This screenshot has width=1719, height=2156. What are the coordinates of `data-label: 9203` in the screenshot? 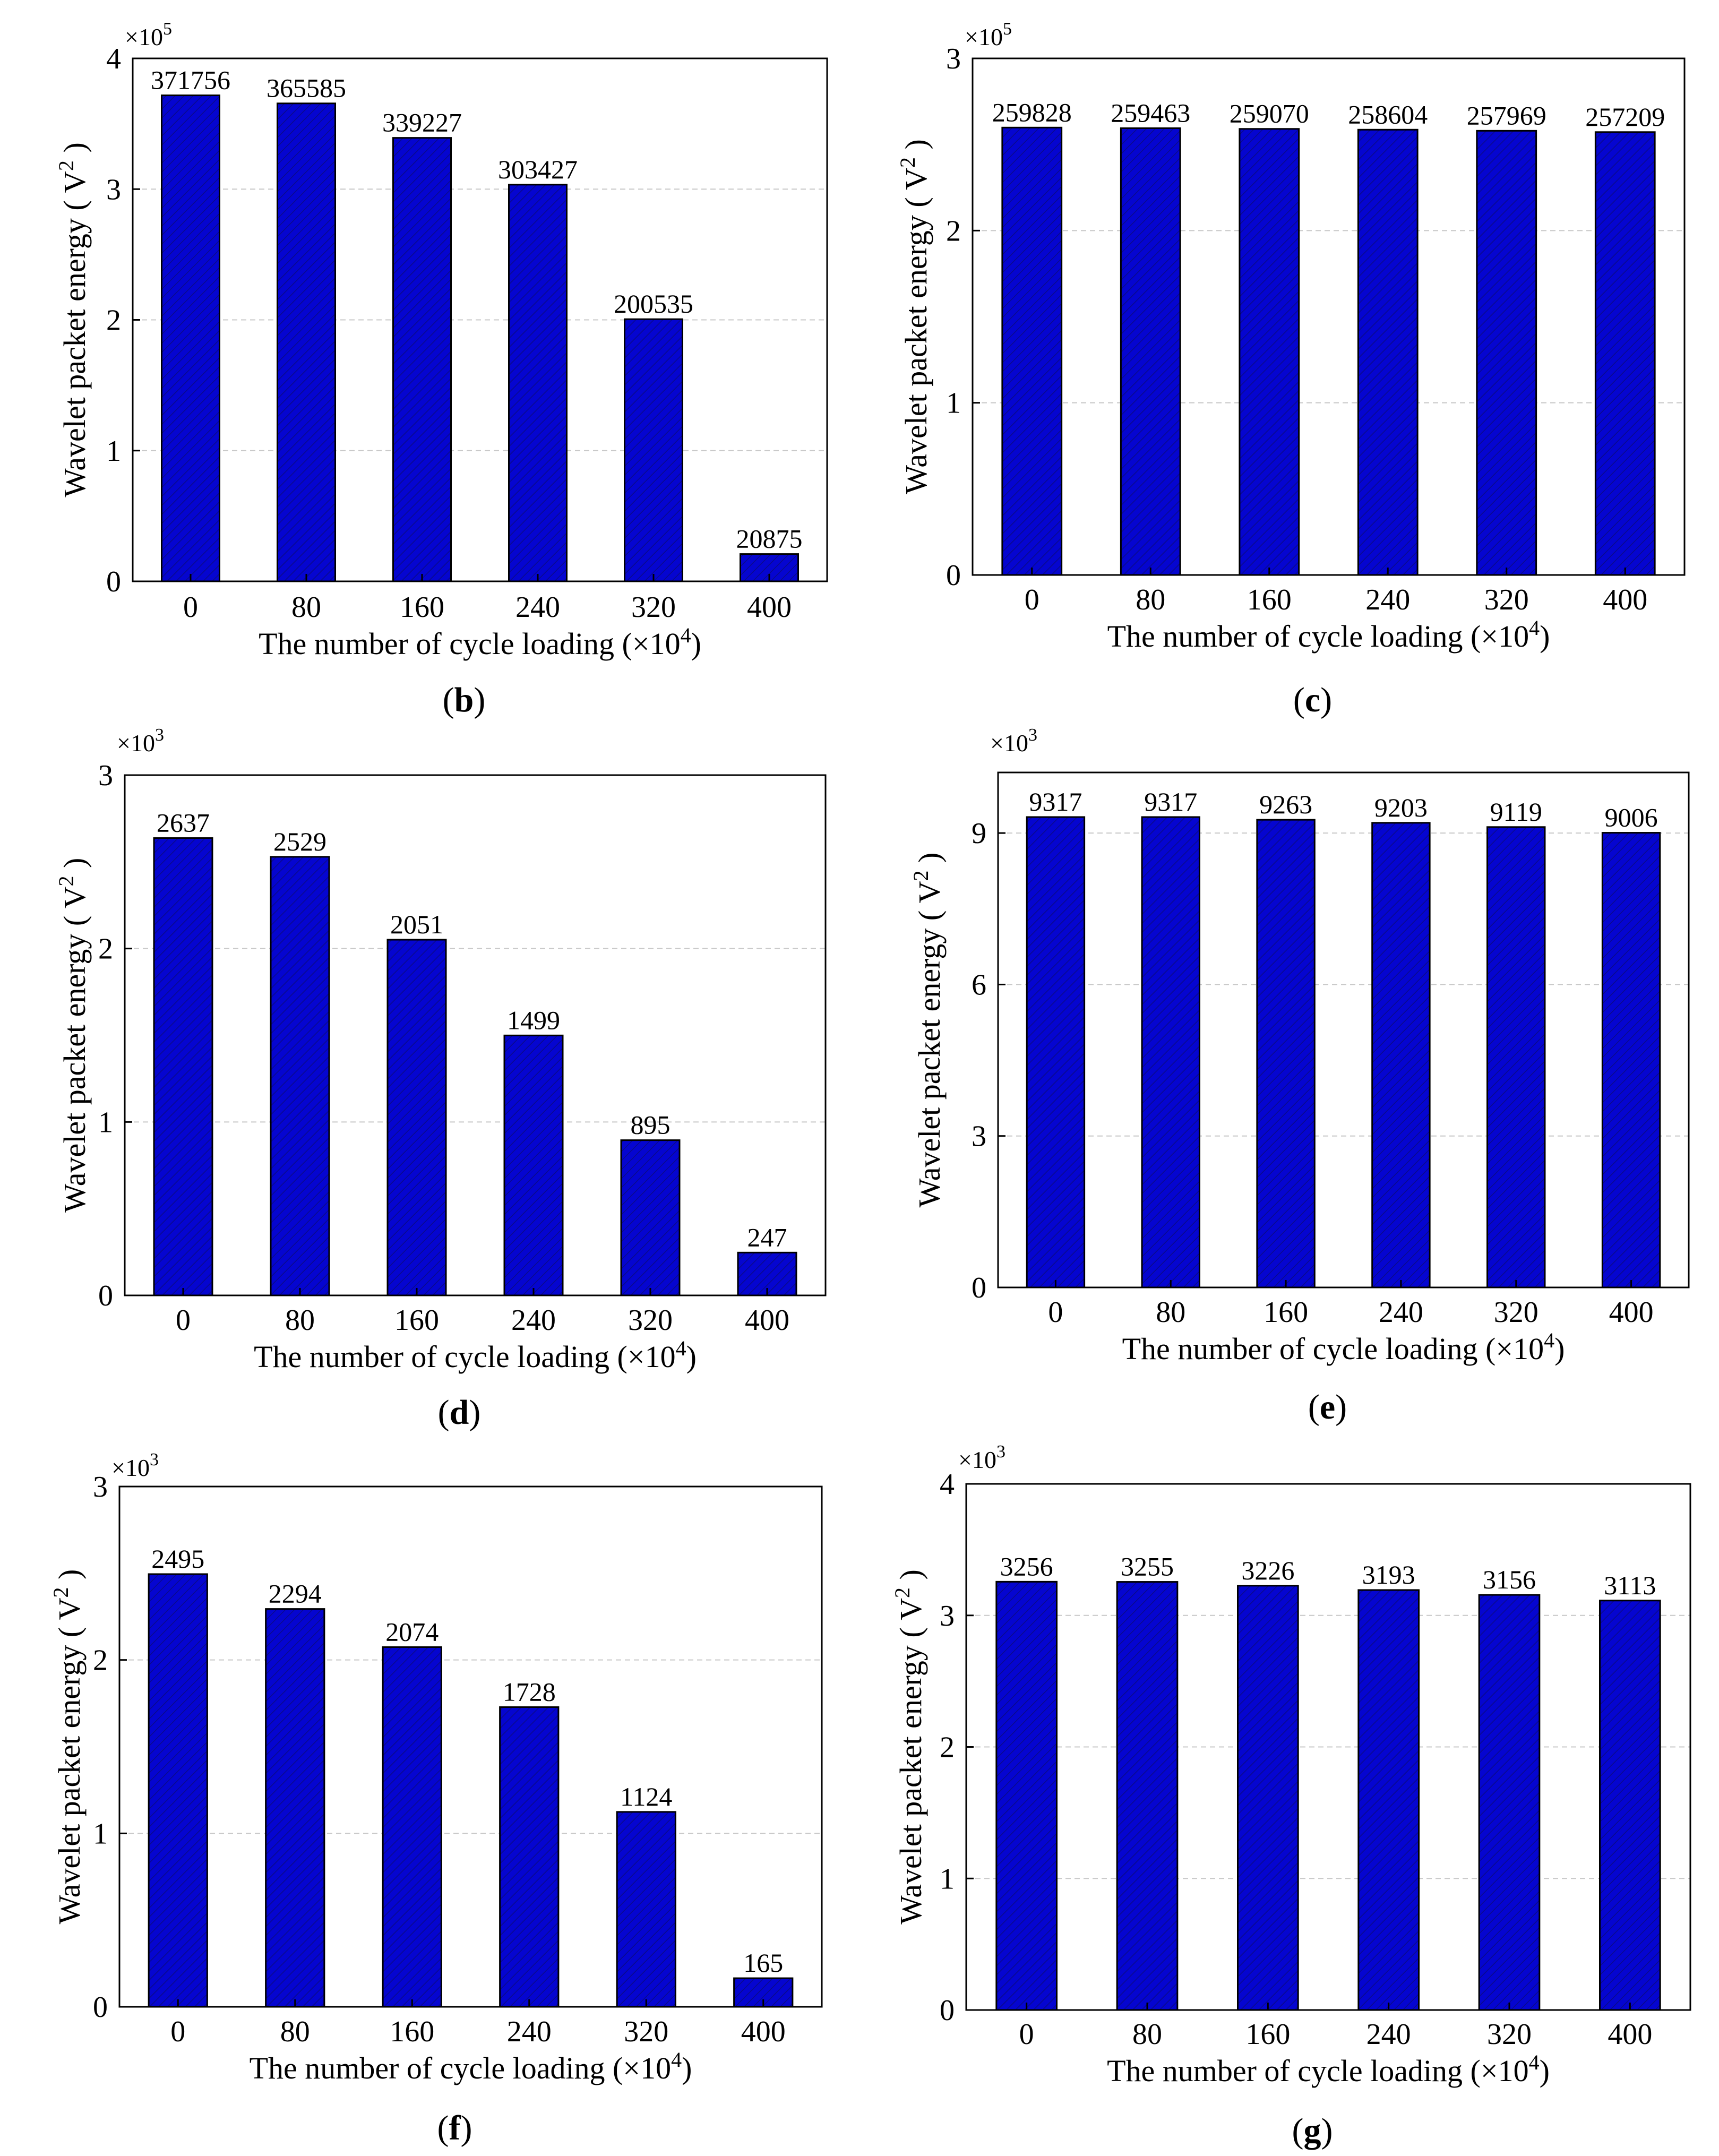 It's located at (1401, 808).